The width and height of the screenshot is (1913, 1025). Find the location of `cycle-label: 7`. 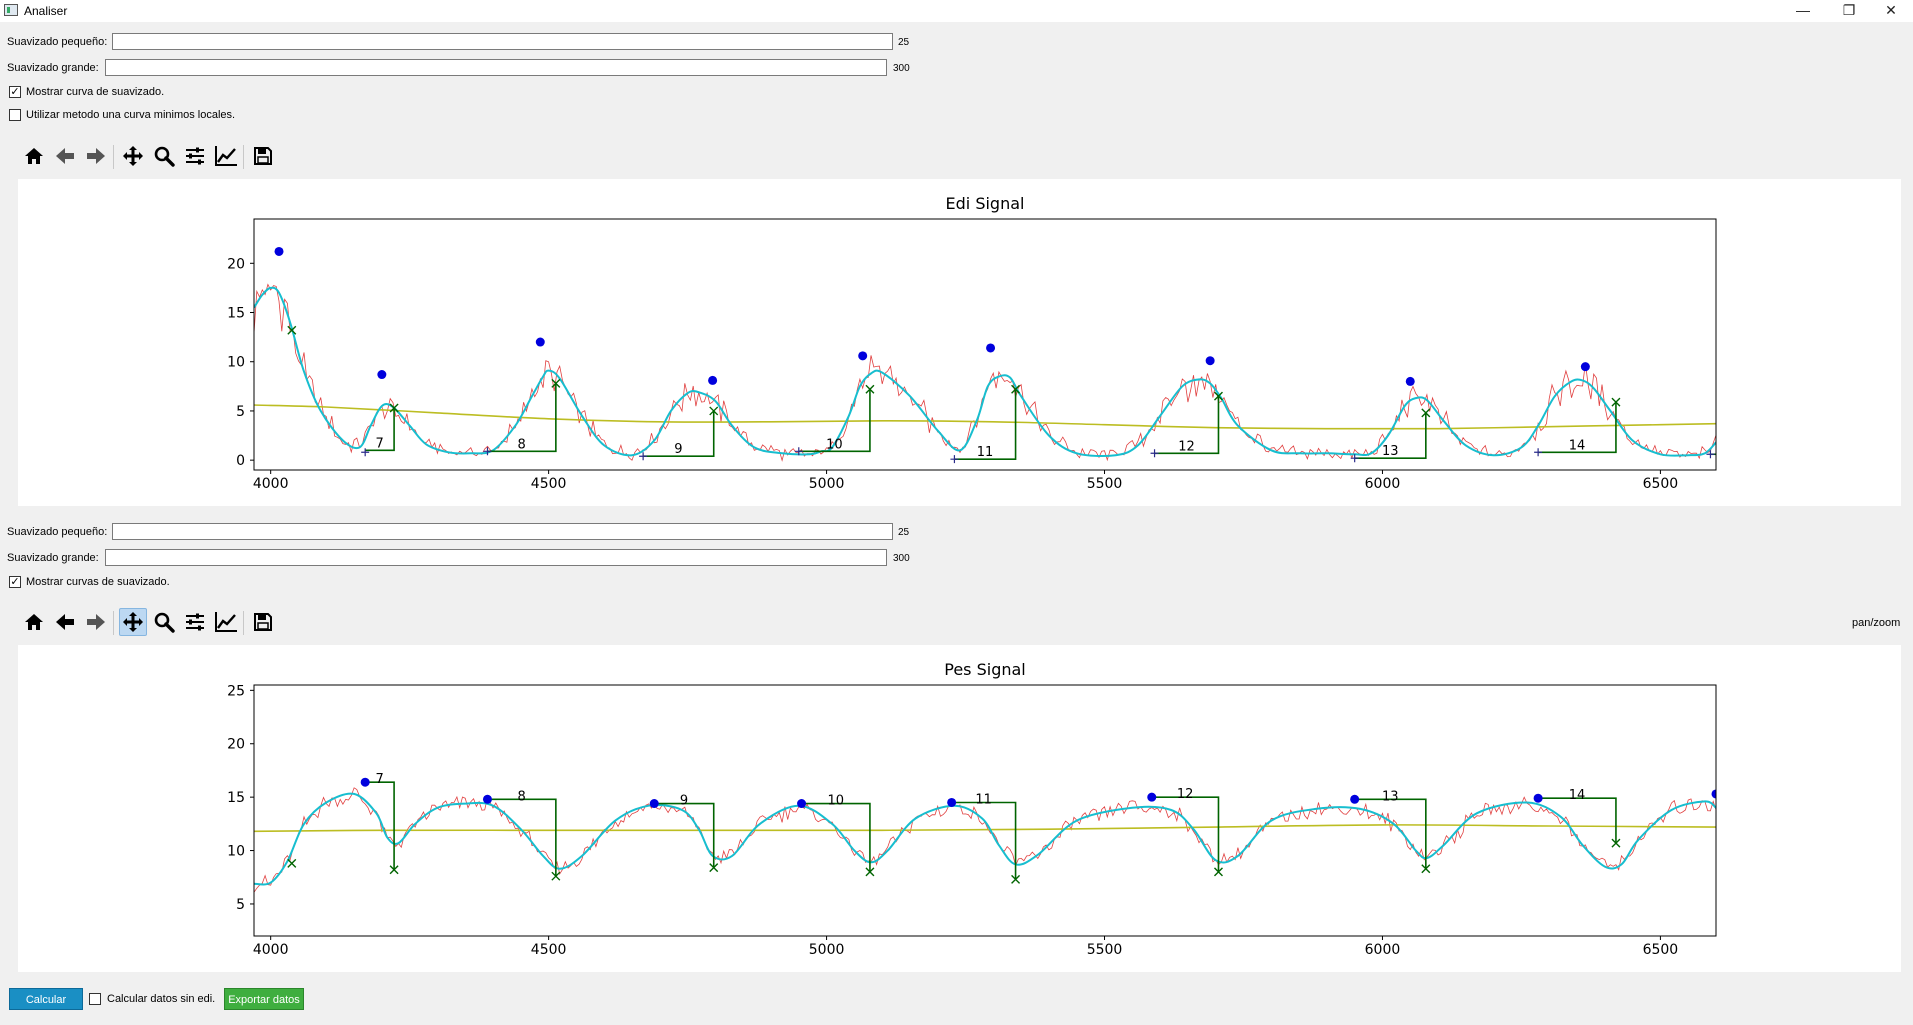

cycle-label: 7 is located at coordinates (379, 443).